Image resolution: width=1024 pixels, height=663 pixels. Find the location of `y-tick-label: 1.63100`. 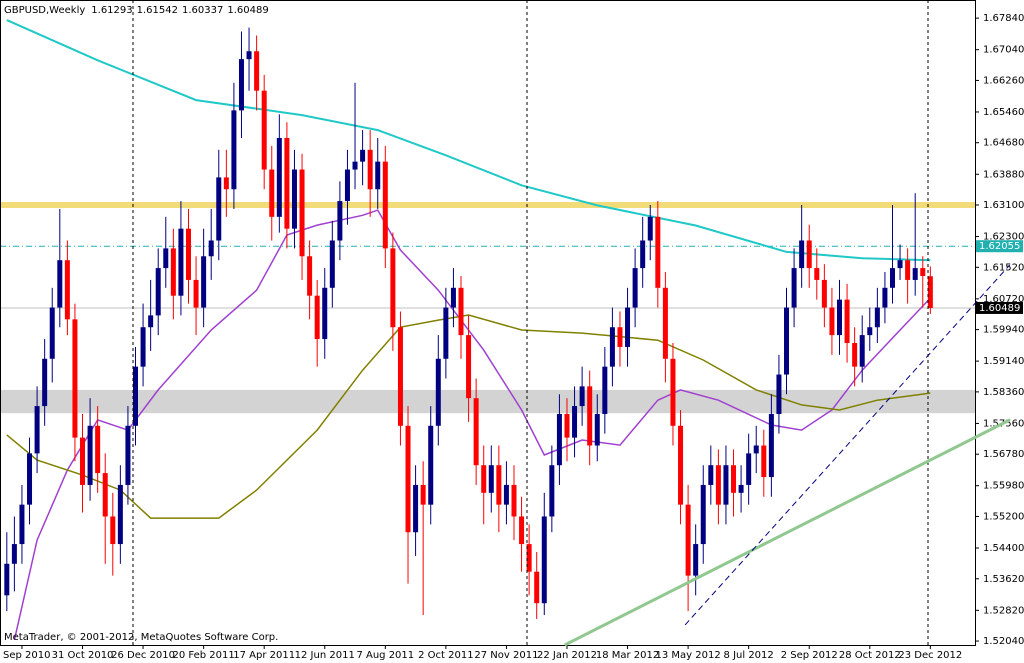

y-tick-label: 1.63100 is located at coordinates (1003, 205).